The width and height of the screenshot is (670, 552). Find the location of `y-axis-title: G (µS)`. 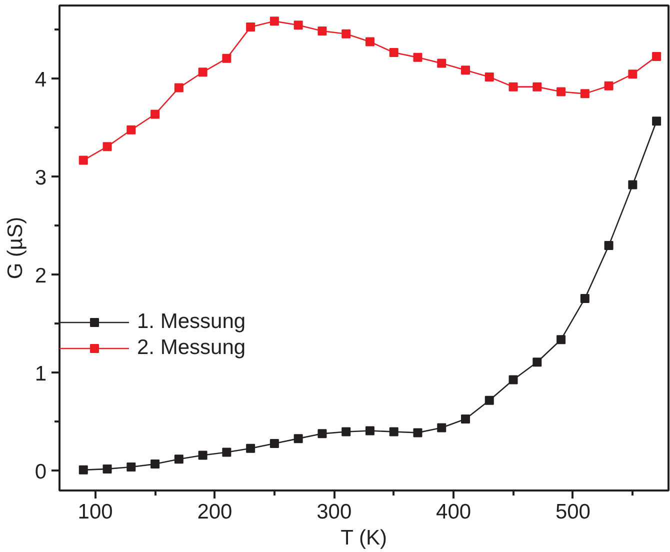

y-axis-title: G (µS) is located at coordinates (15, 248).